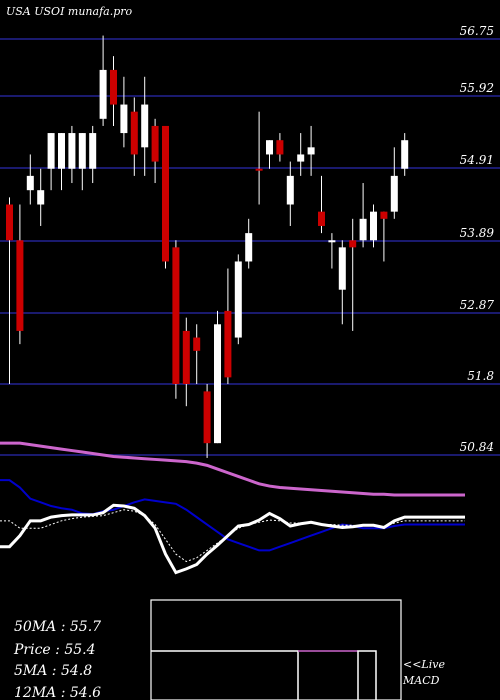 This screenshot has height=700, width=500. Describe the element at coordinates (480, 376) in the screenshot. I see `y-tick-label: 51.8` at that location.